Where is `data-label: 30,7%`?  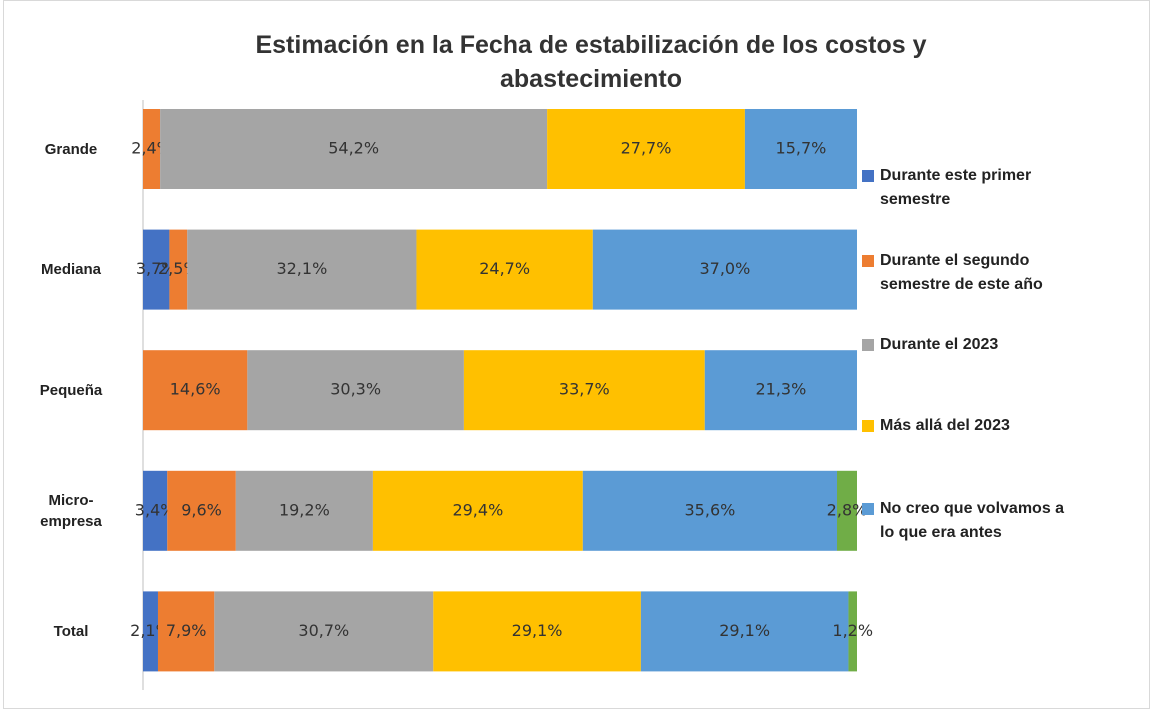 data-label: 30,7% is located at coordinates (323, 630).